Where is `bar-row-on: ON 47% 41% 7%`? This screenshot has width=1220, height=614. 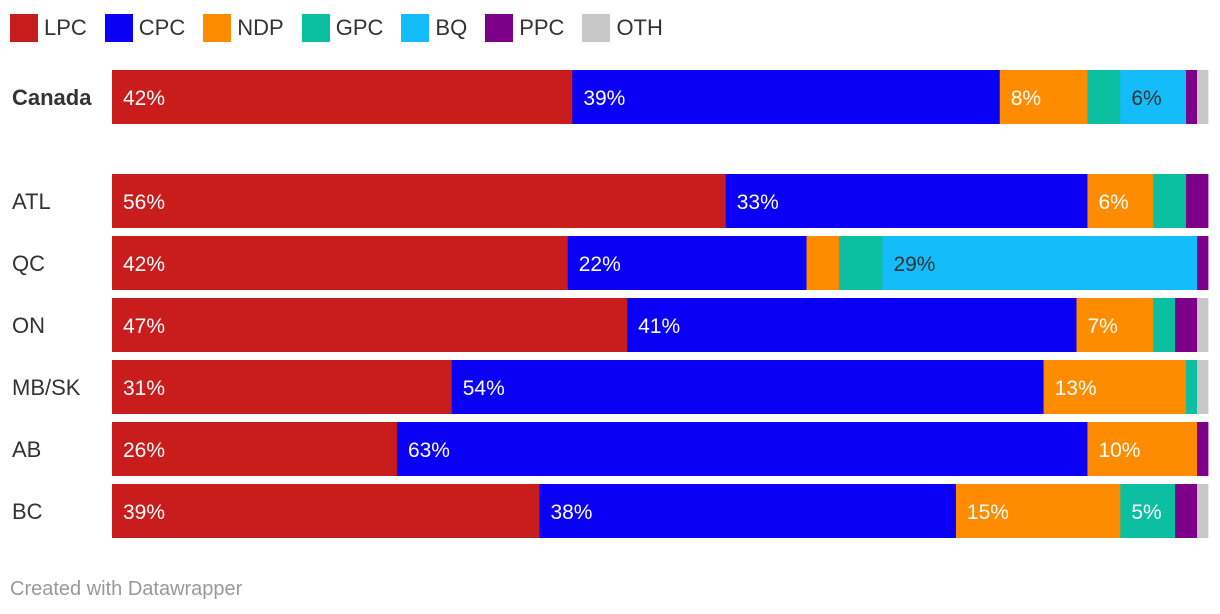 bar-row-on: ON 47% 41% 7% is located at coordinates (610, 325).